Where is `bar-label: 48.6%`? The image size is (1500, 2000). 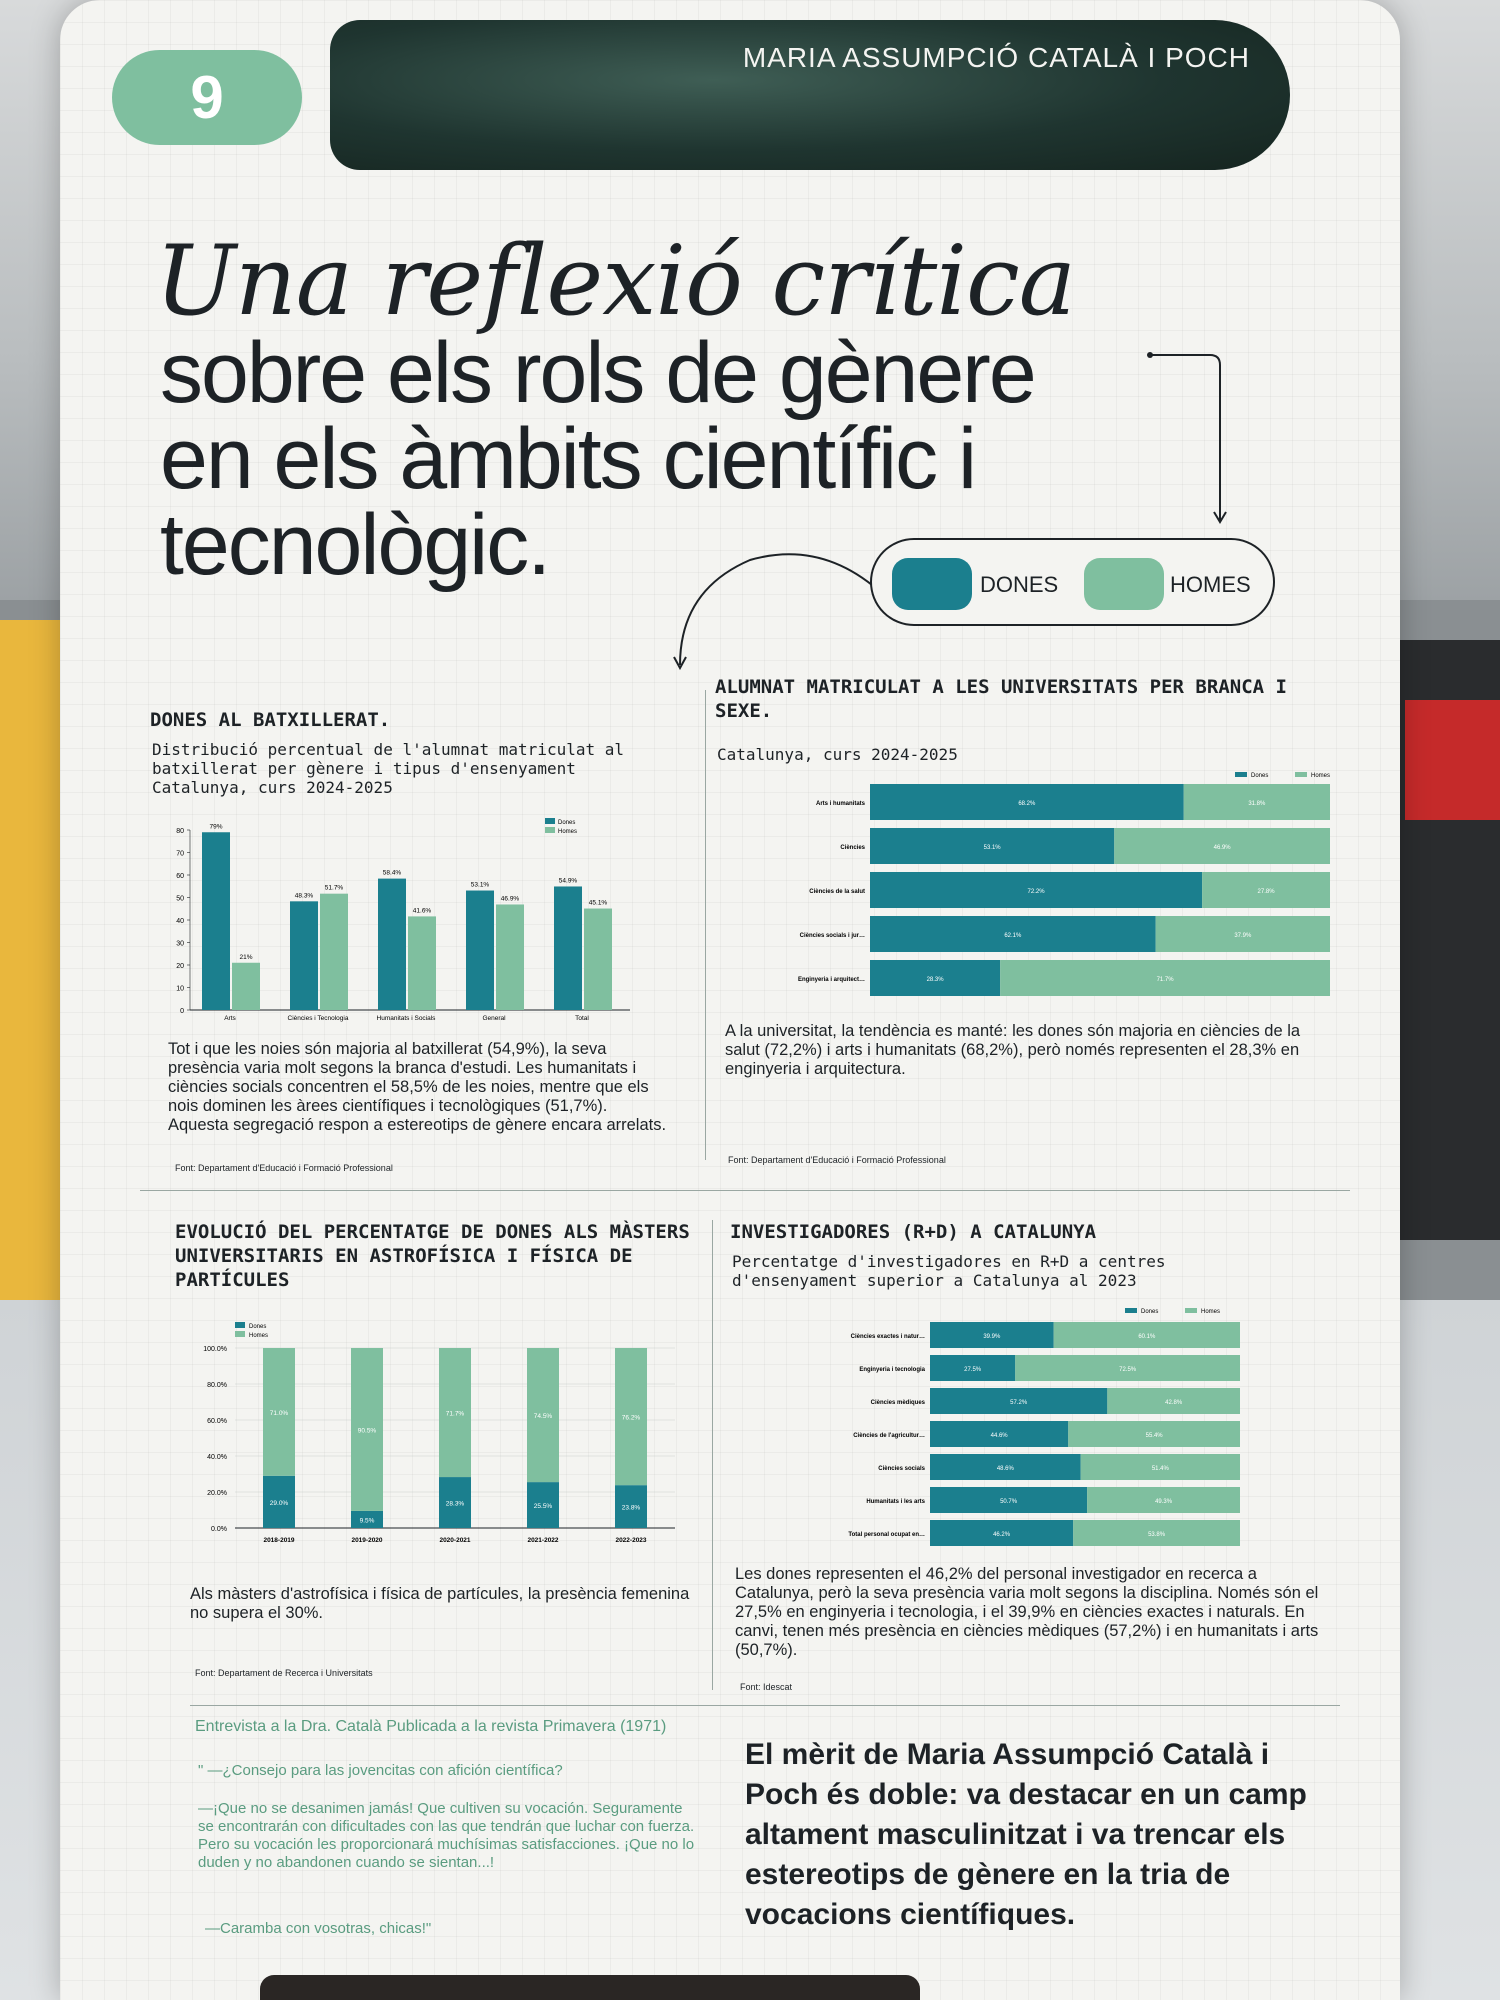
bar-label: 48.6% is located at coordinates (1006, 1469).